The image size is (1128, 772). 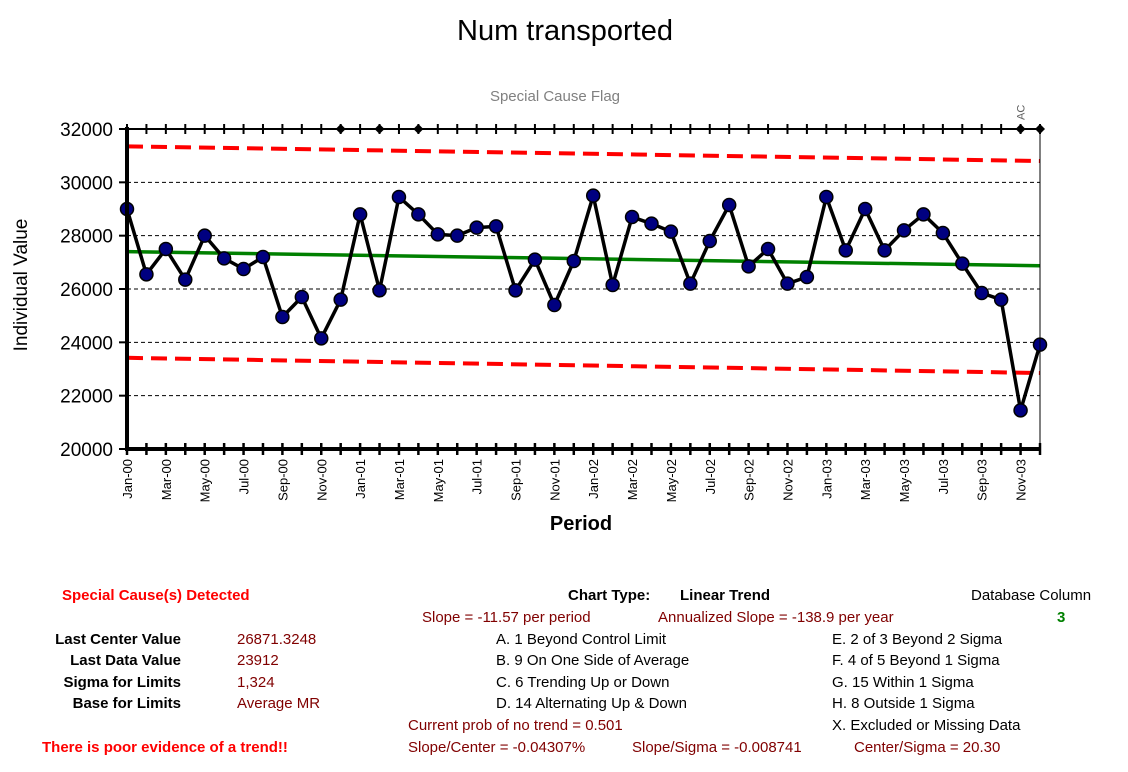 I want to click on rule-f: F. 4 of 5 Beyond 1 Sigma, so click(x=916, y=660).